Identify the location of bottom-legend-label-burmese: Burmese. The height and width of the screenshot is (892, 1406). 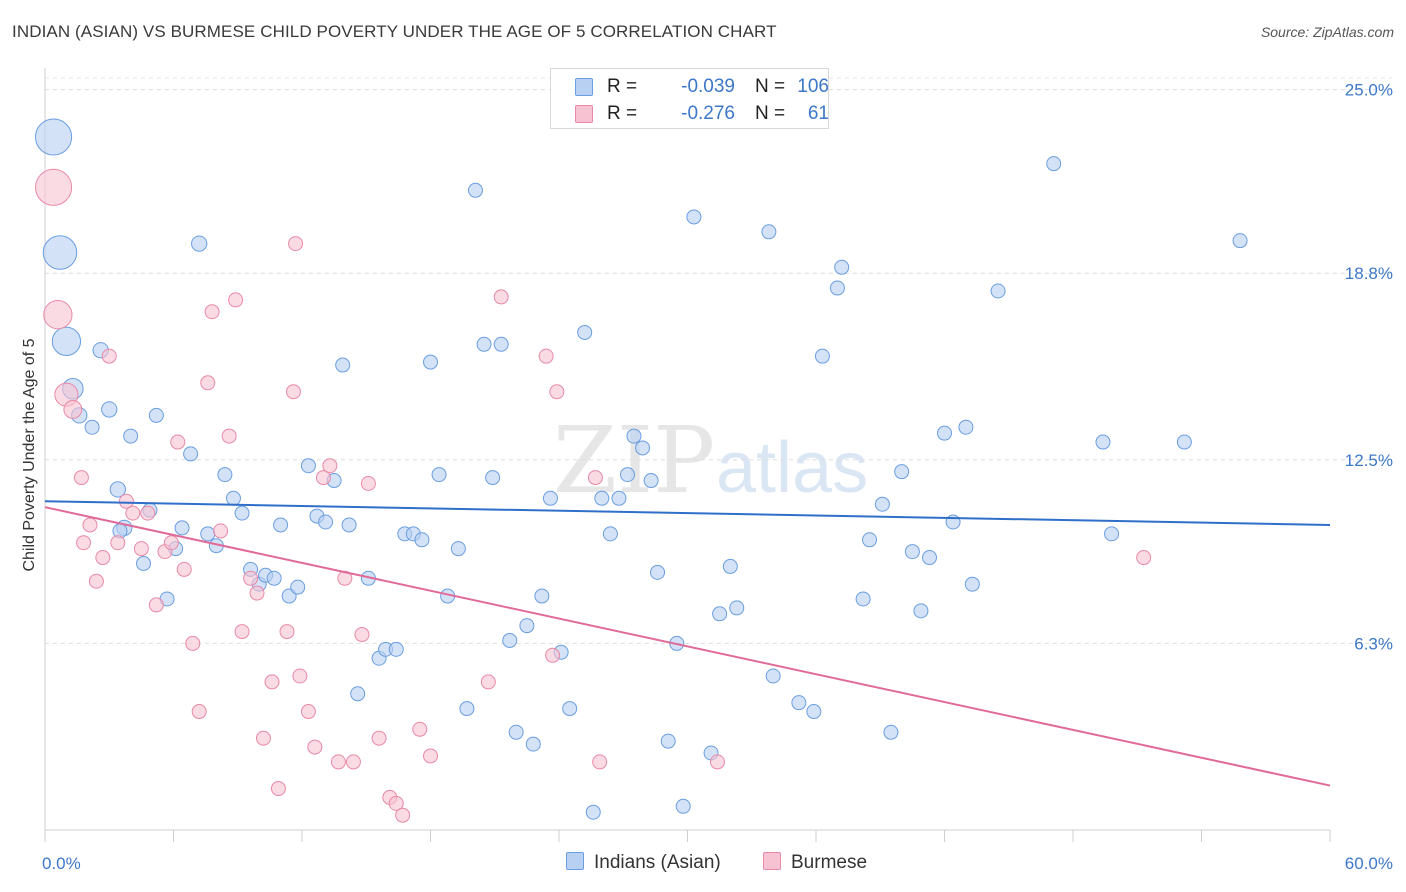
(829, 862).